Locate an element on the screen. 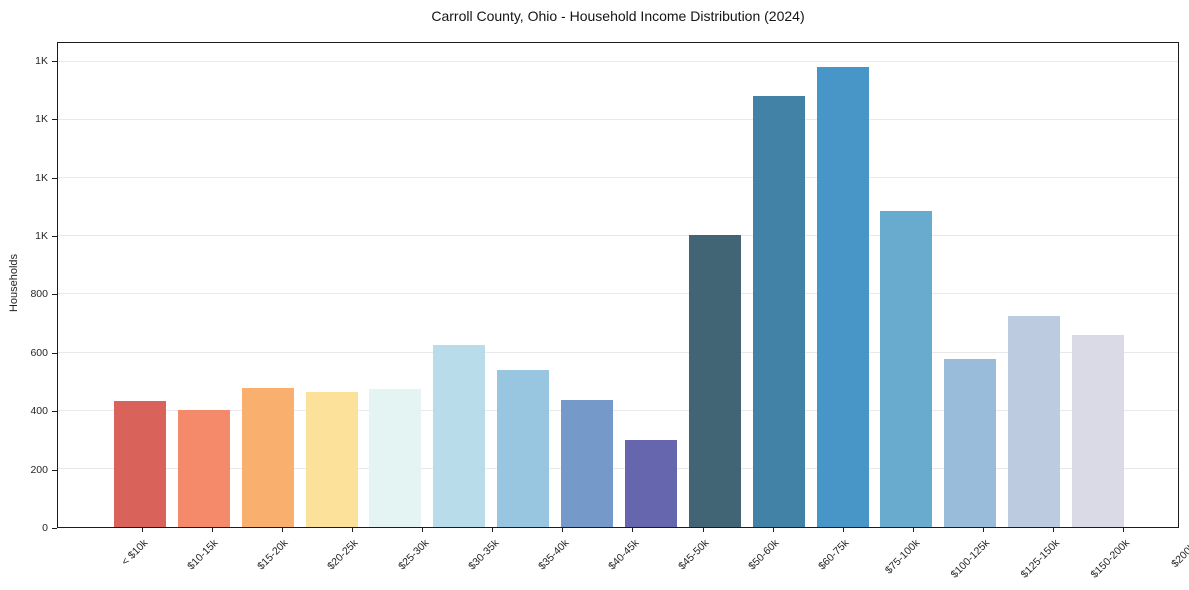  x-axis-tick-marks is located at coordinates (623, 530).